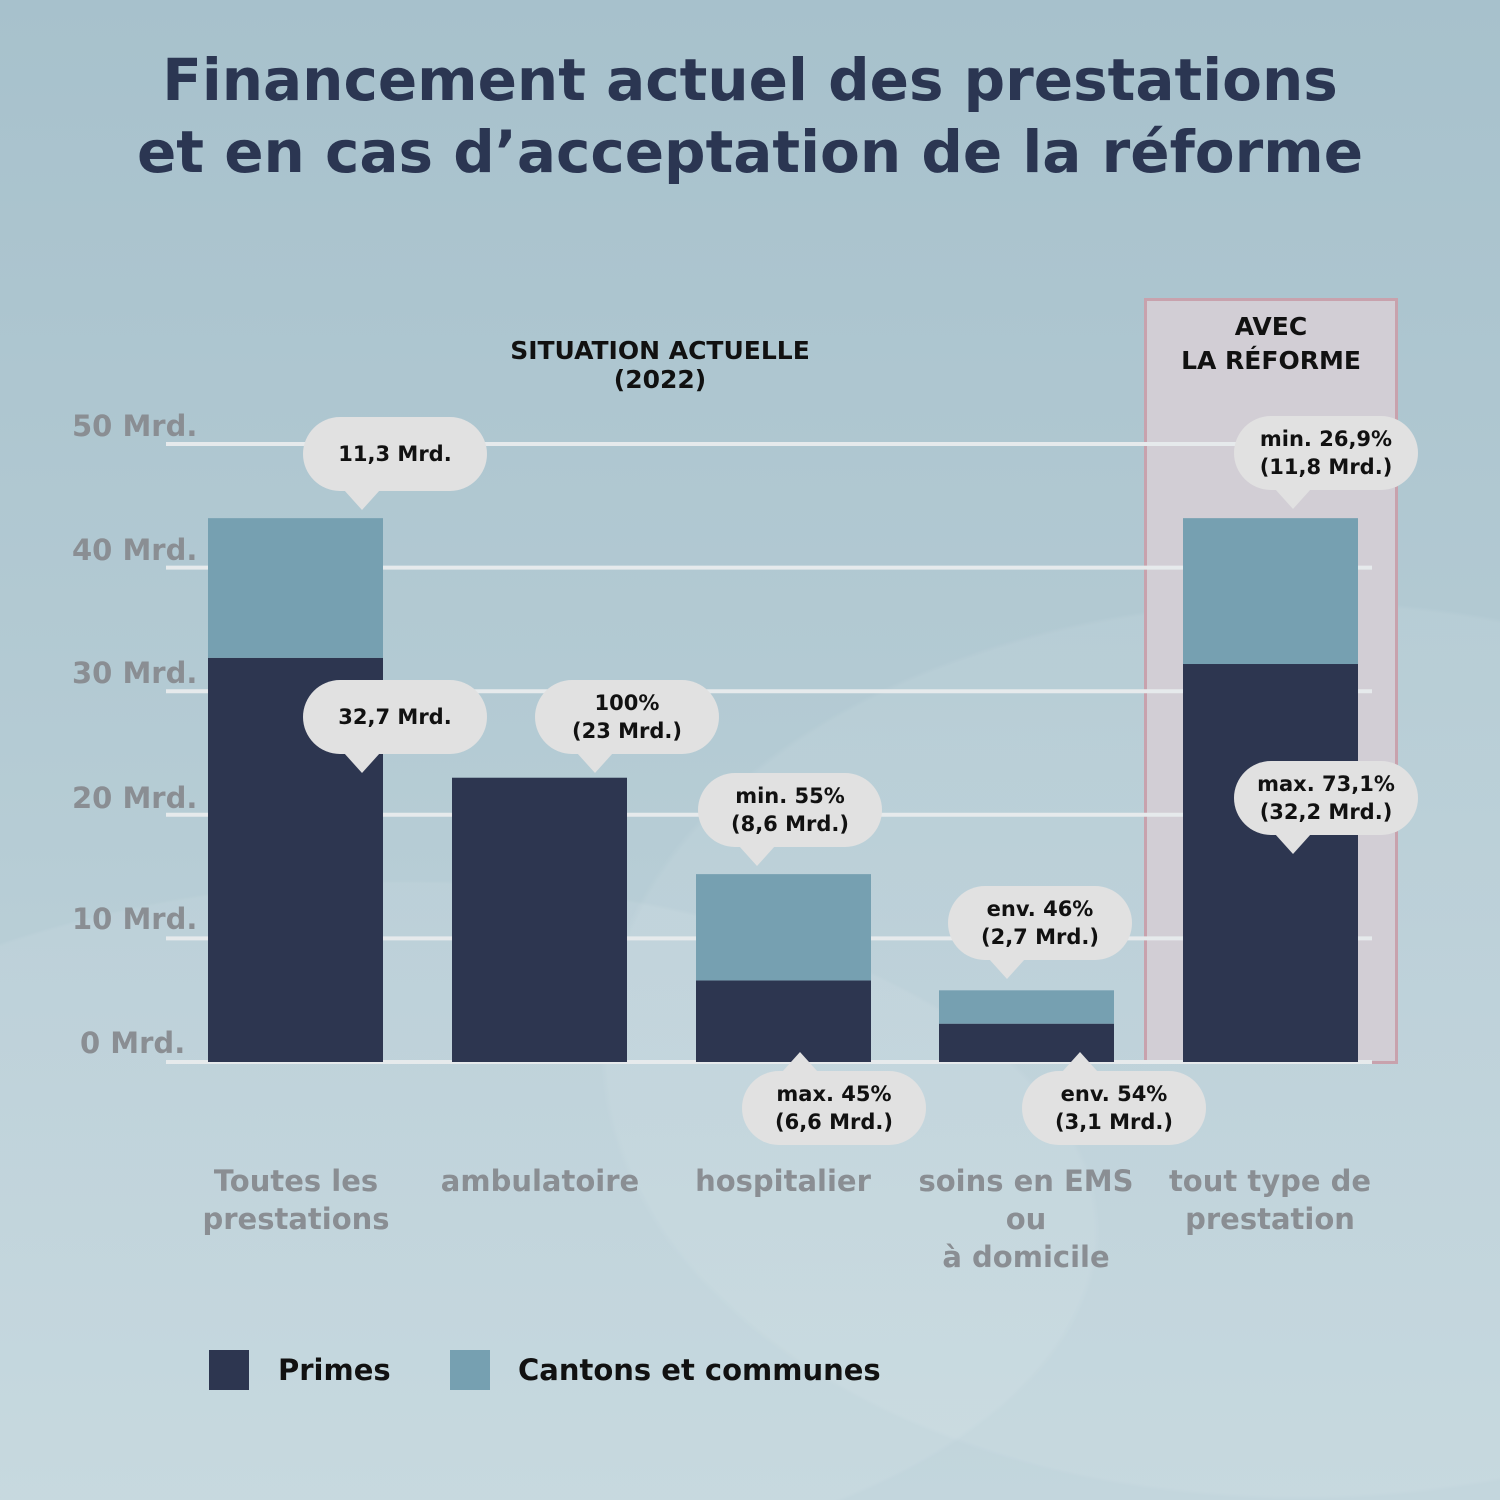 Image resolution: width=1500 pixels, height=1500 pixels. Describe the element at coordinates (135, 673) in the screenshot. I see `y-tick-label: 30 Mrd.` at that location.